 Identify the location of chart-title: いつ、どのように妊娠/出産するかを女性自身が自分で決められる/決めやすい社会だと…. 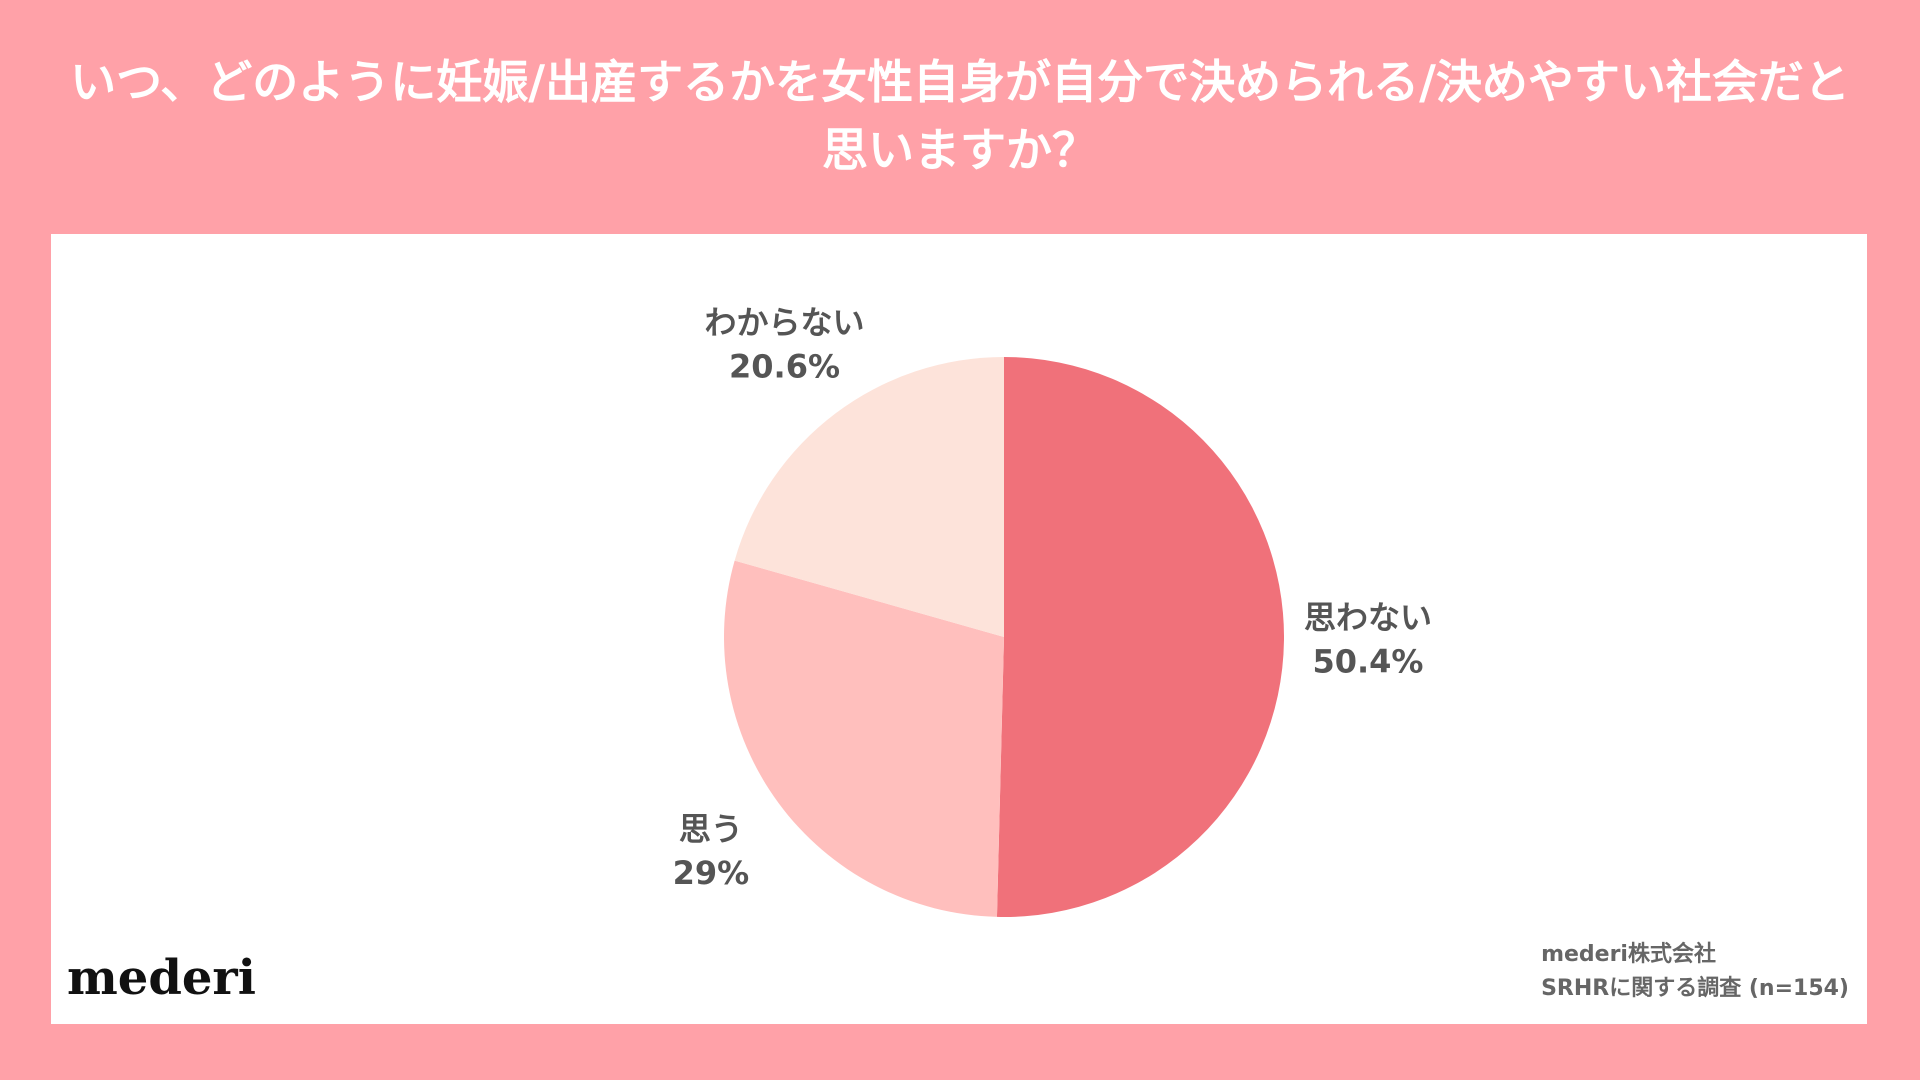
(960, 116).